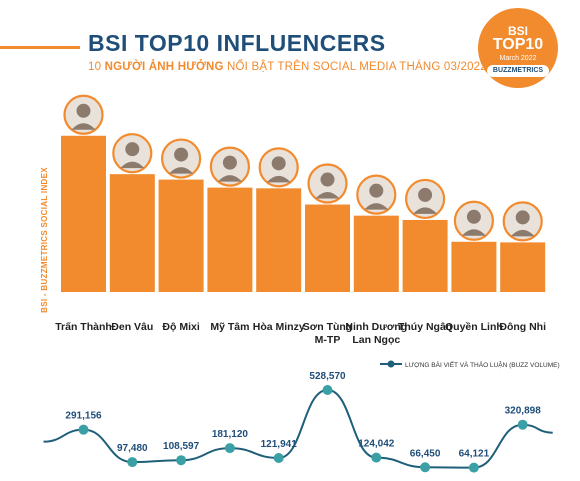 The width and height of the screenshot is (580, 481). I want to click on bsi-badge-logo: BSI TOP10 March 2022 BUZZMETRICS, so click(518, 48).